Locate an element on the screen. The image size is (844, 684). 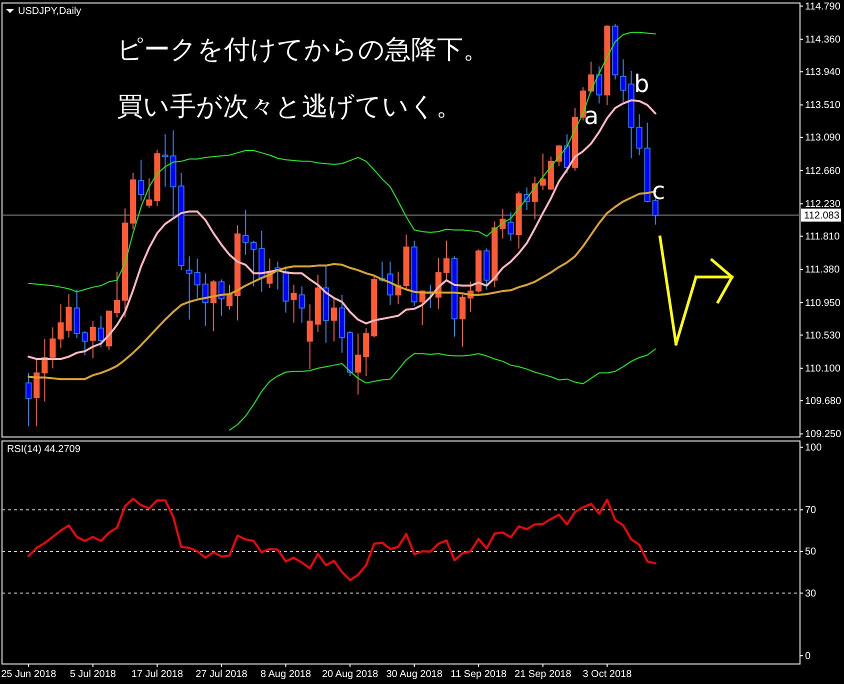
x-tick-label: 3 Oct 2018 is located at coordinates (607, 674).